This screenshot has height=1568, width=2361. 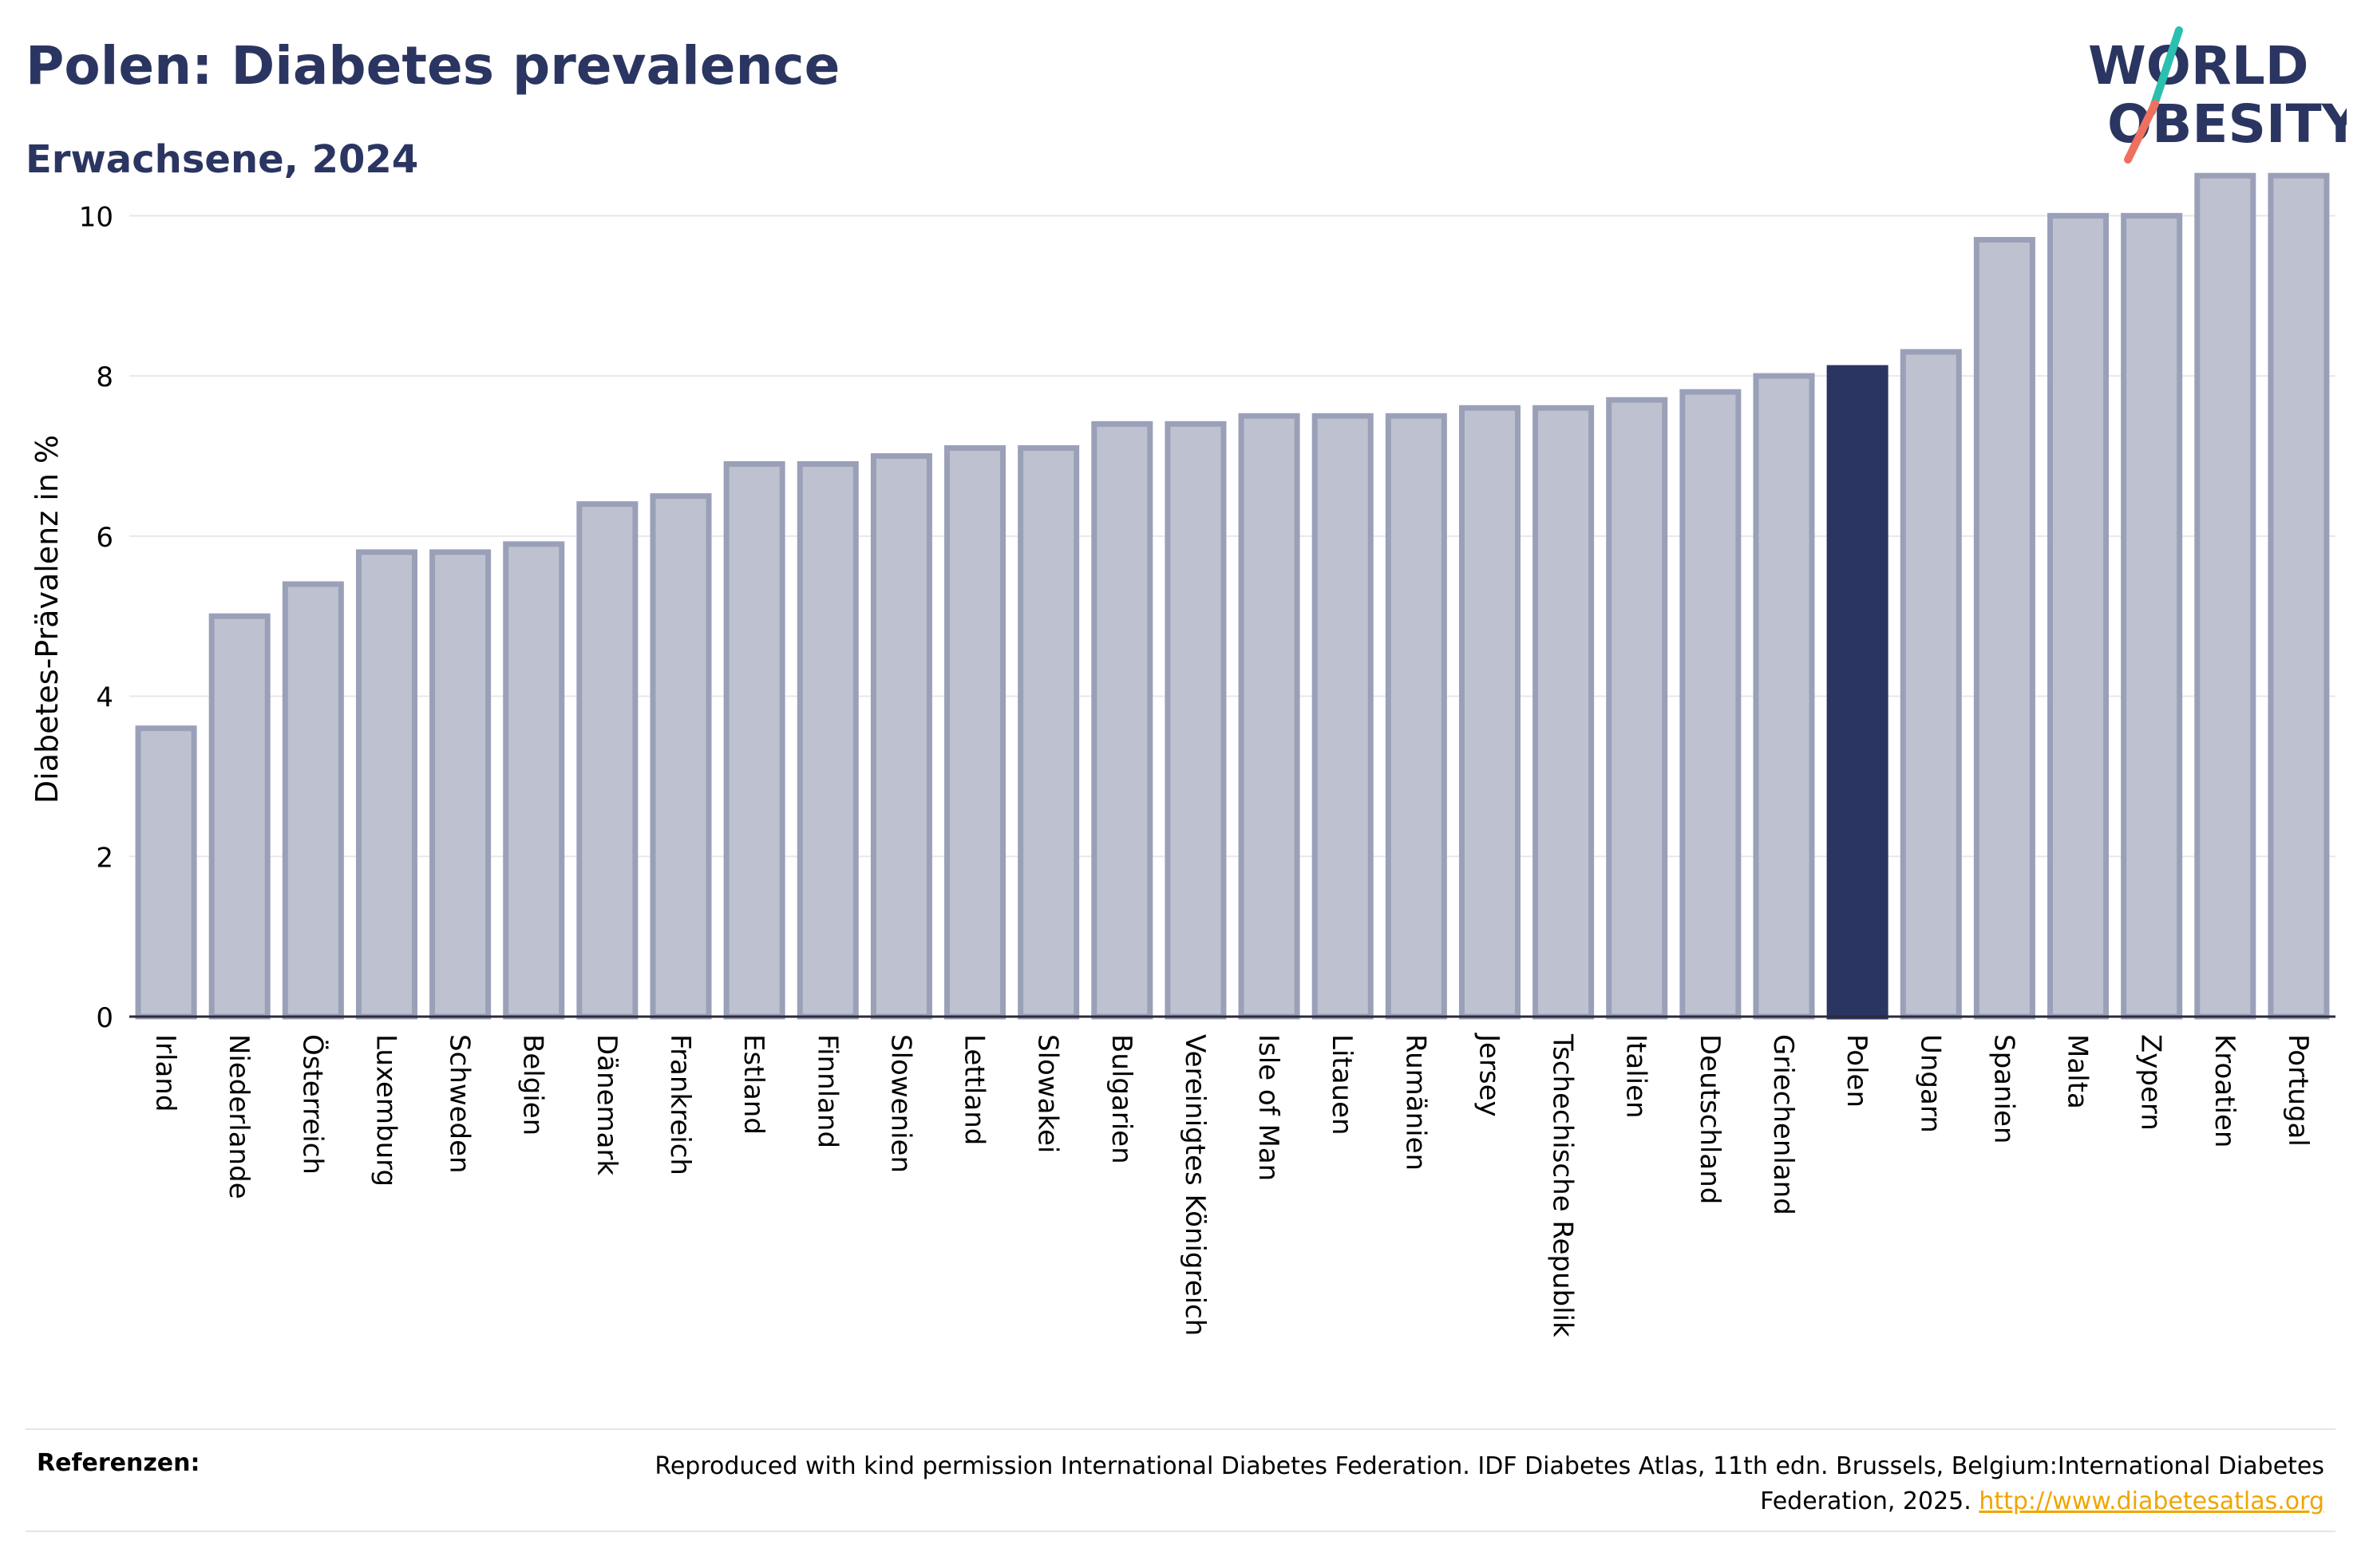 I want to click on y-axis-title: Diabetes-Prävalenz in %, so click(x=47, y=619).